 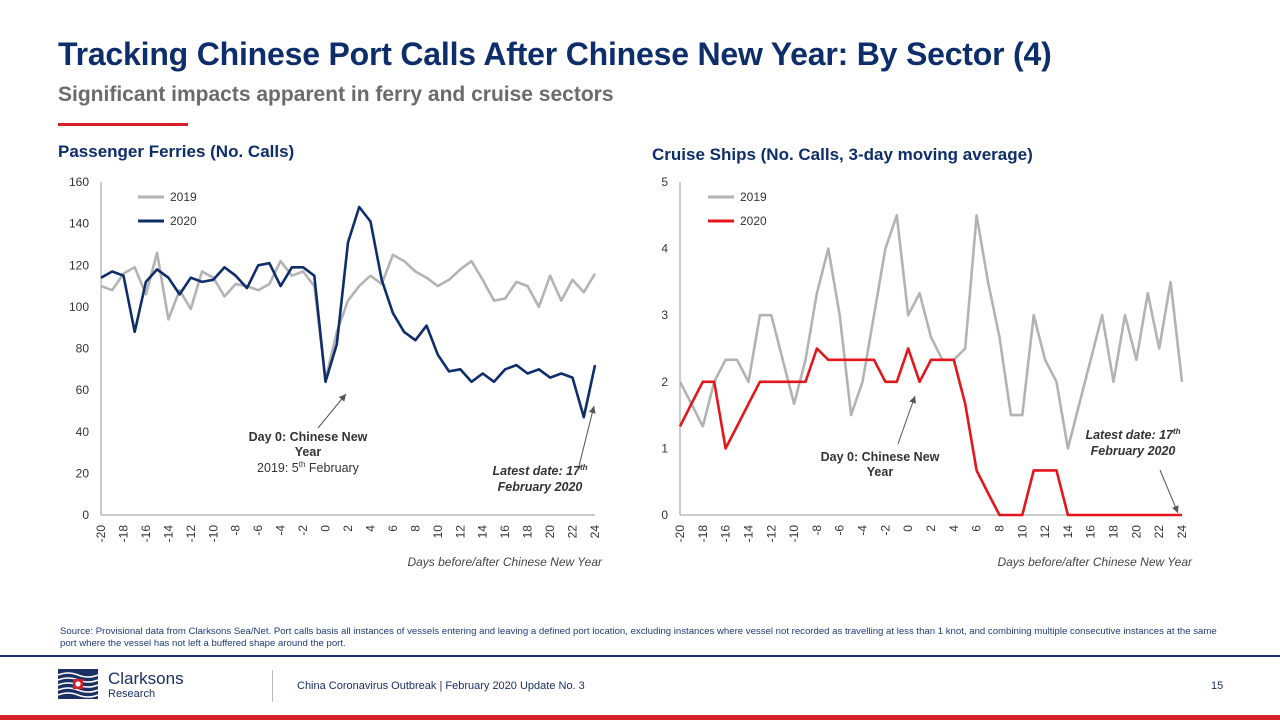 I want to click on y-tick-label: 60, so click(x=83, y=390).